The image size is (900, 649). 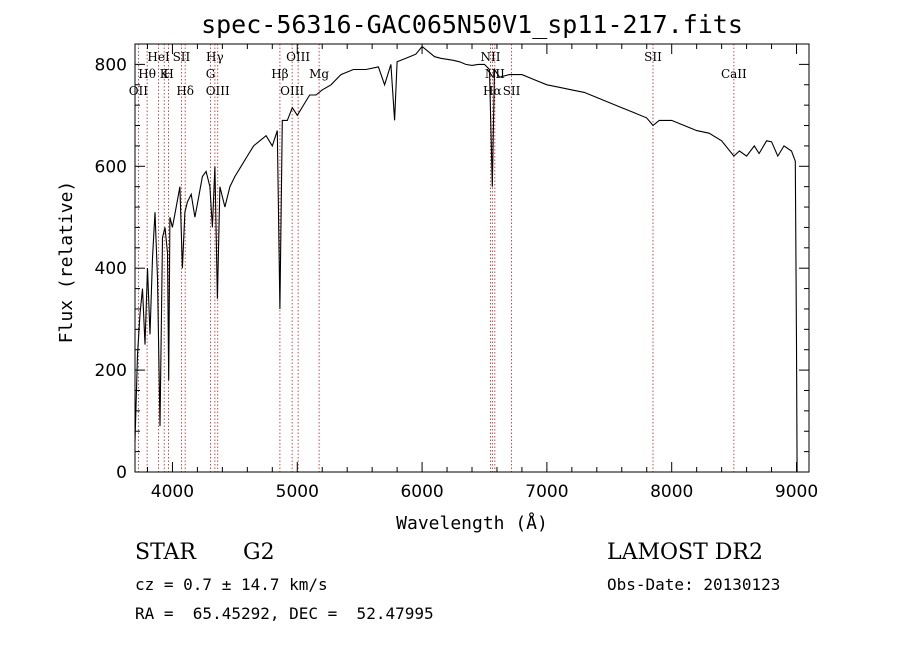 What do you see at coordinates (231, 584) in the screenshot?
I see `redshift-text: cz = 0.7 ± 14.7 km/s` at bounding box center [231, 584].